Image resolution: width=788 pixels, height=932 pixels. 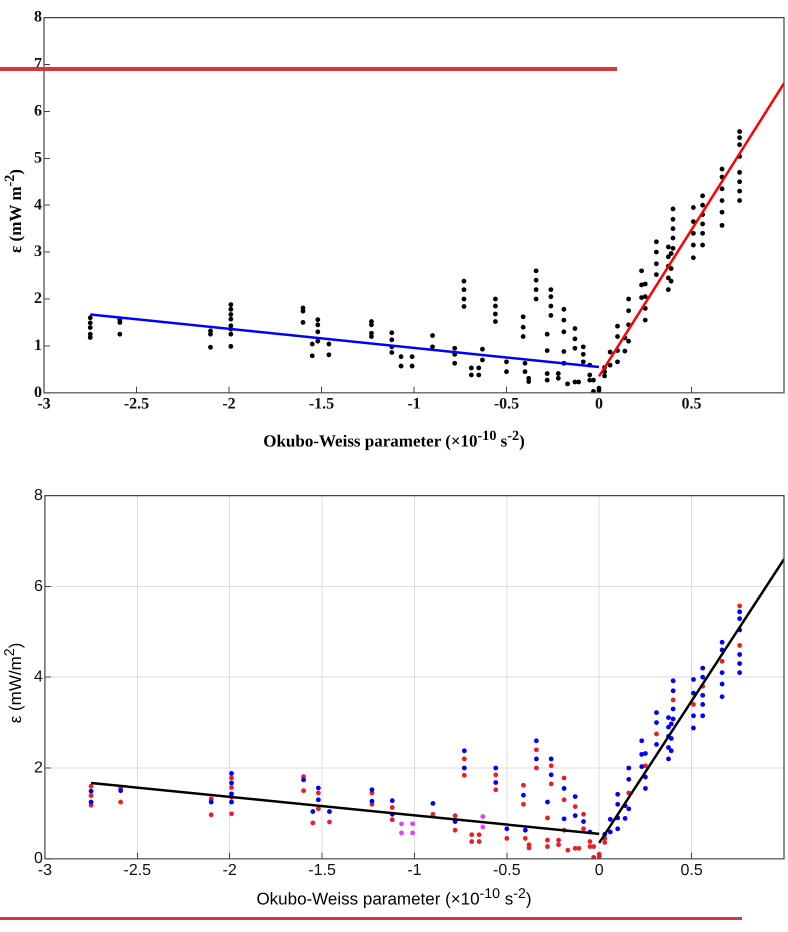 What do you see at coordinates (38, 157) in the screenshot?
I see `y-tick-label: 5` at bounding box center [38, 157].